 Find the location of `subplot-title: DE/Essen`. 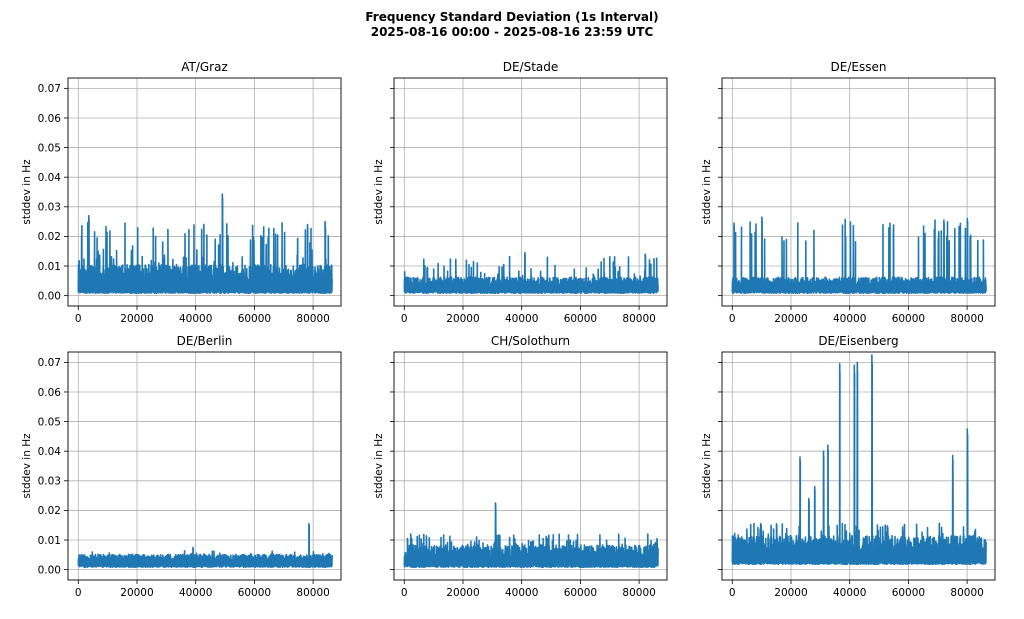

subplot-title: DE/Essen is located at coordinates (859, 67).